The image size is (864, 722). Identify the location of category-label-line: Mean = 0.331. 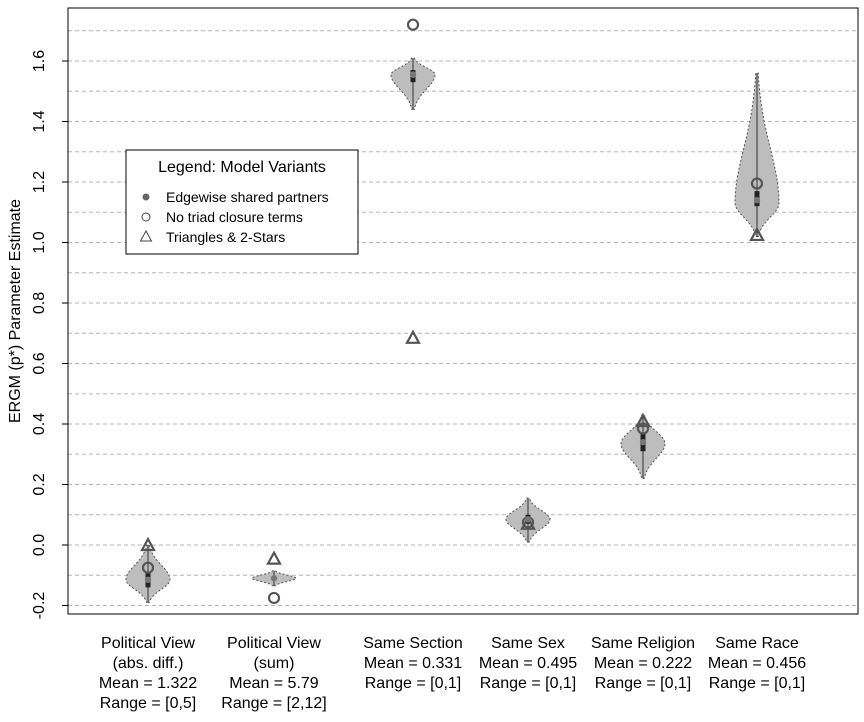
(413, 663).